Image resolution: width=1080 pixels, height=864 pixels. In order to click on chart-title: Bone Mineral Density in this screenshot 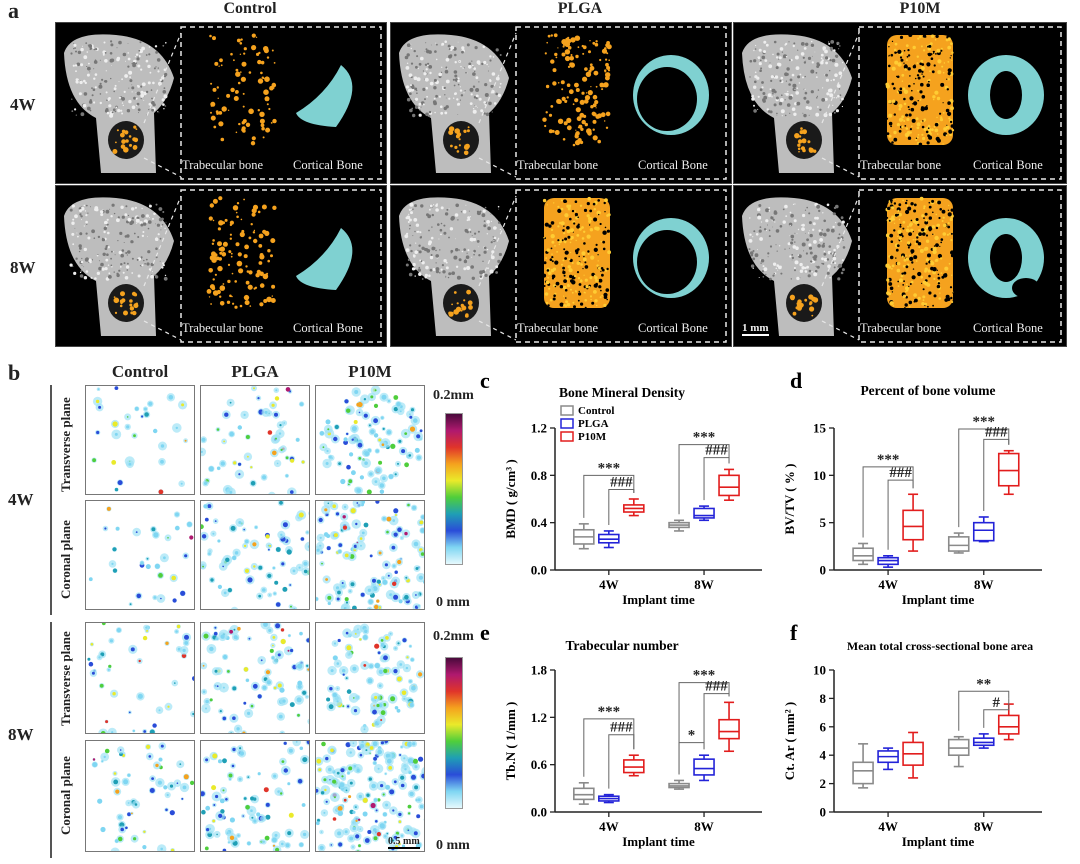, I will do `click(622, 392)`.